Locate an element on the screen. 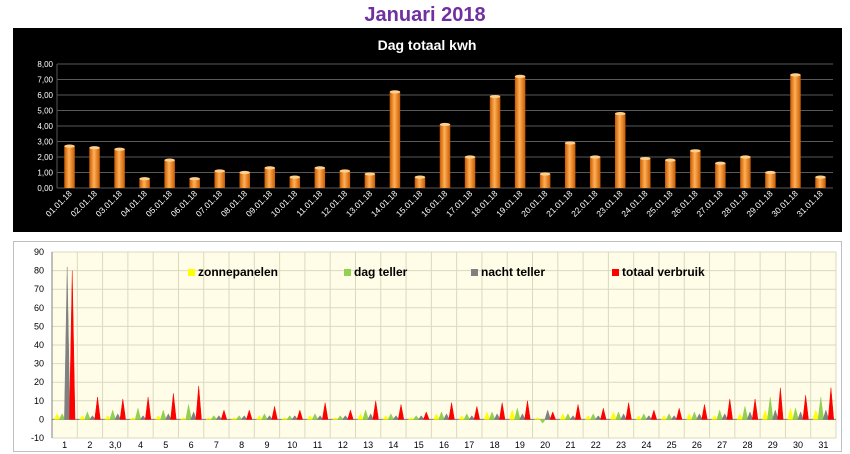 The image size is (850, 454). y-tick-label: 7,00 is located at coordinates (45, 80).